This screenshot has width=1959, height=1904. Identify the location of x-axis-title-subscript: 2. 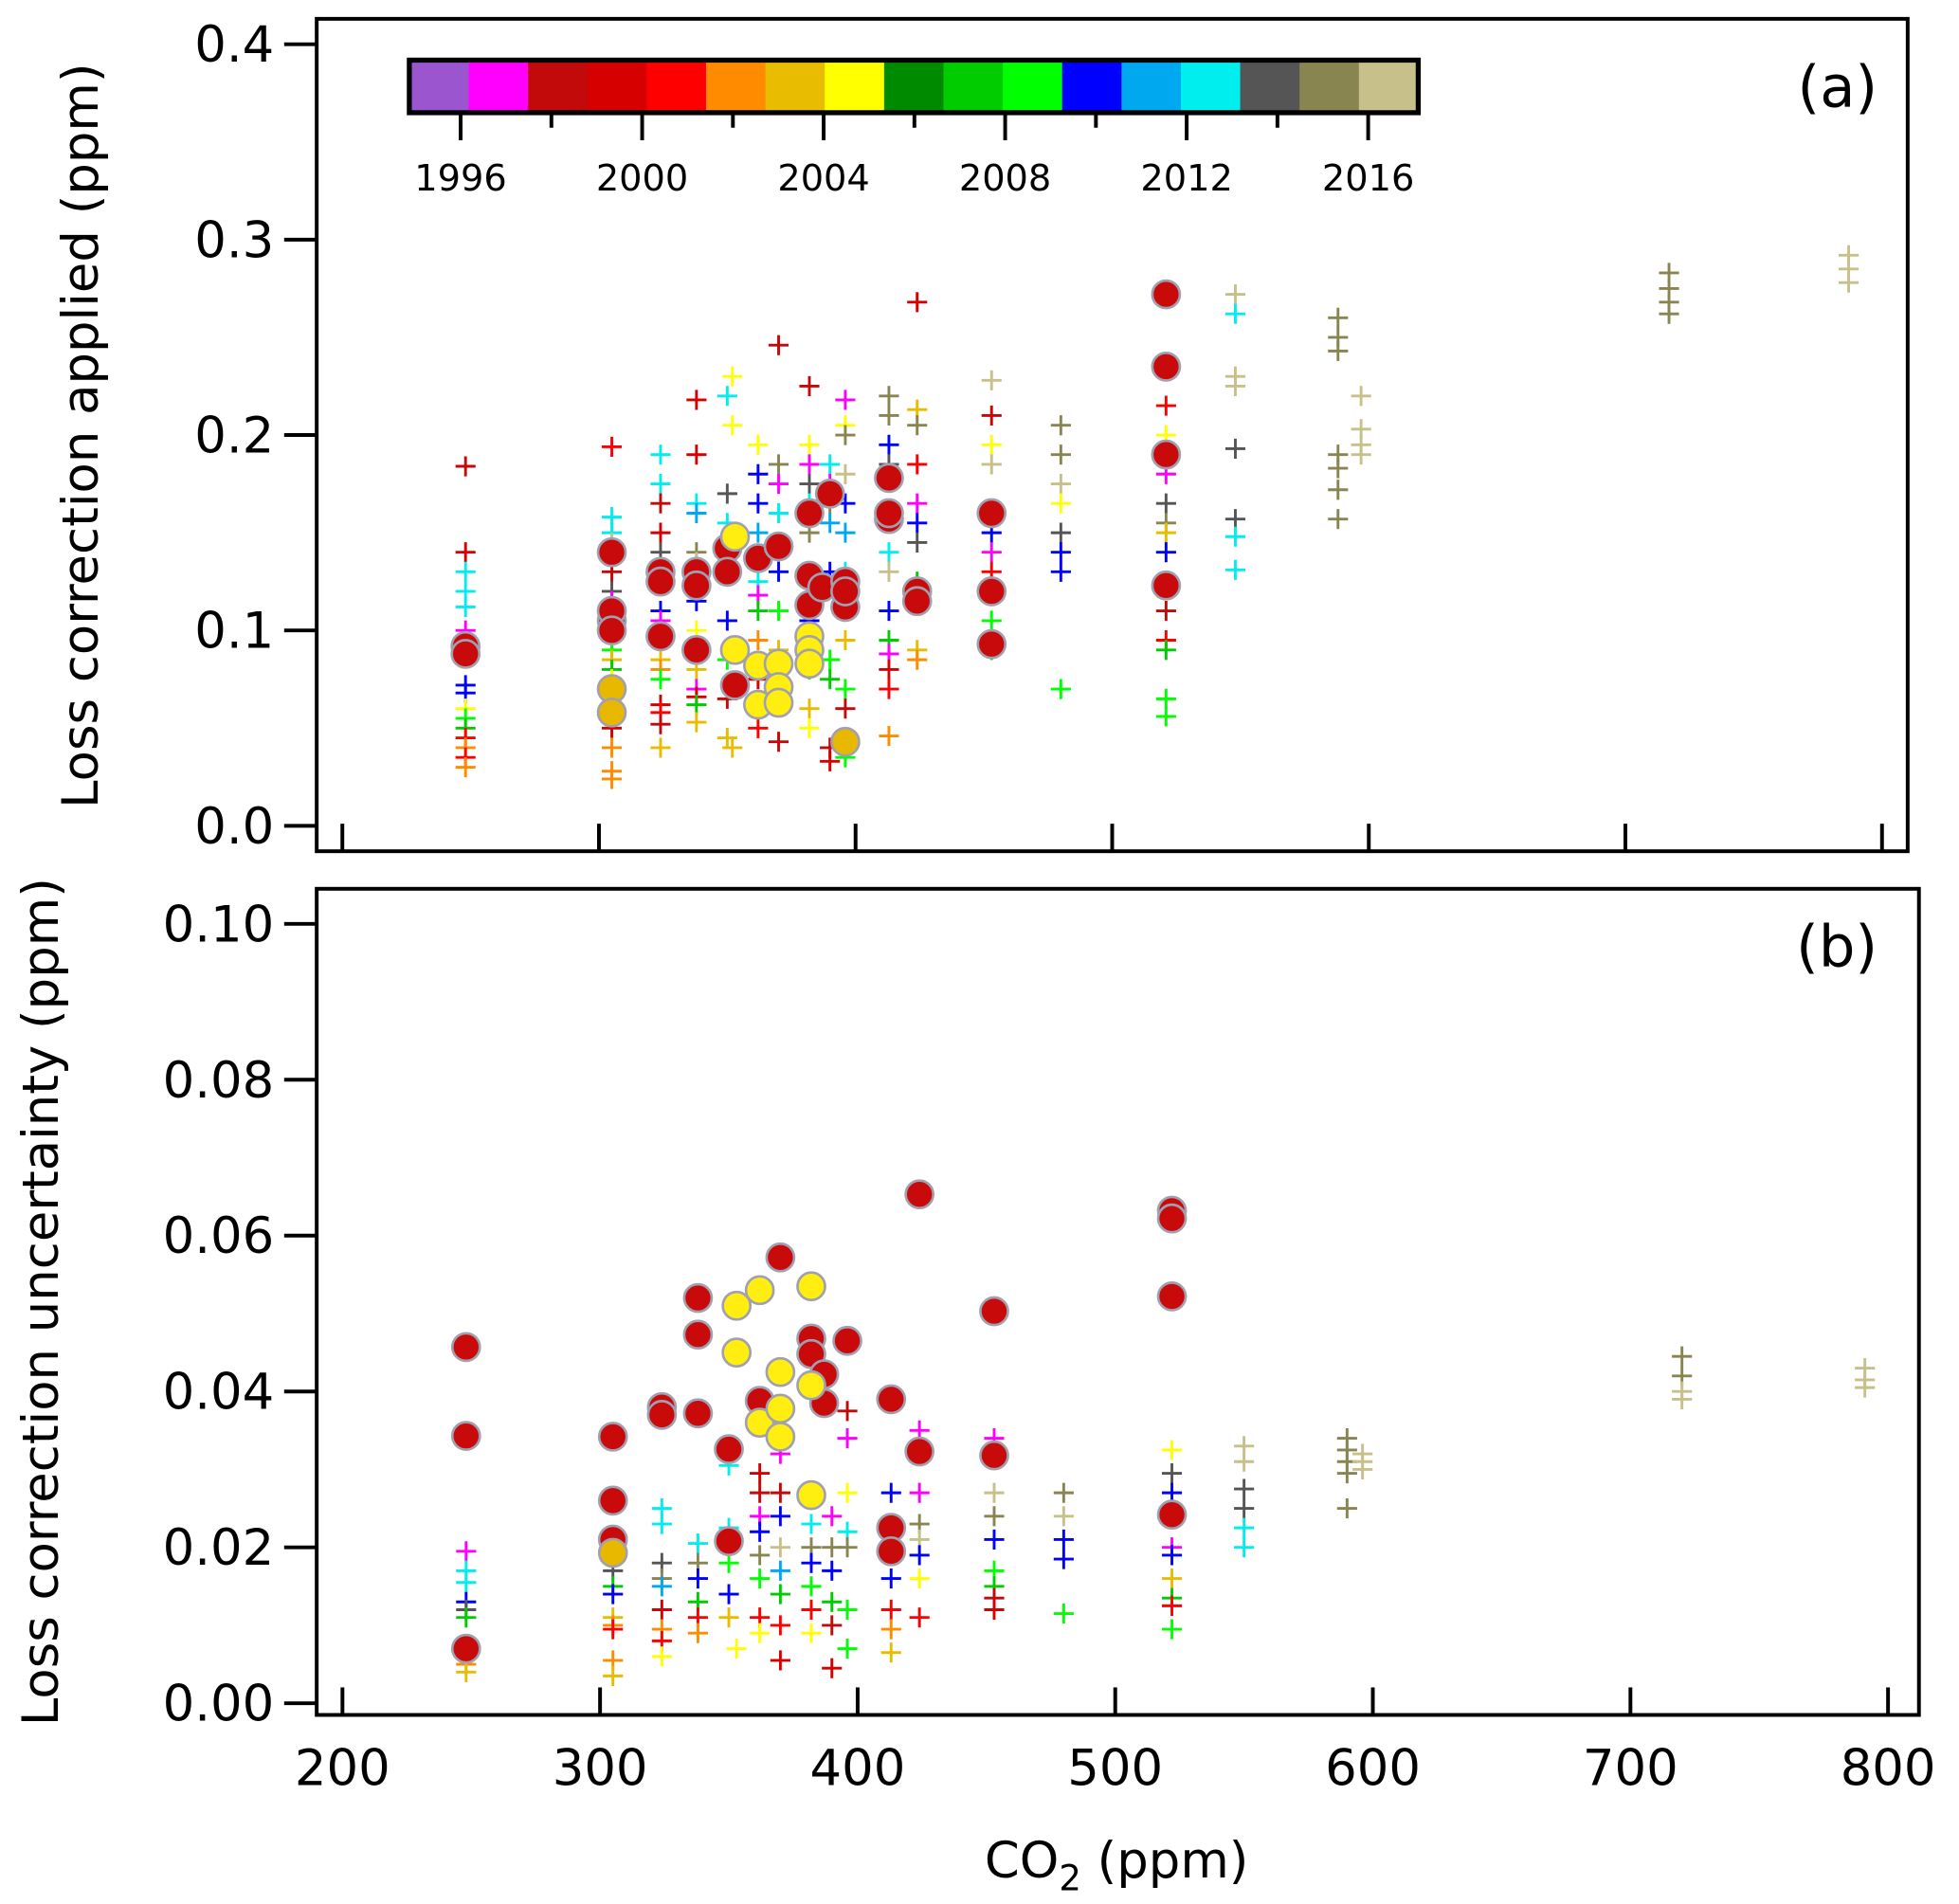
(1070, 1878).